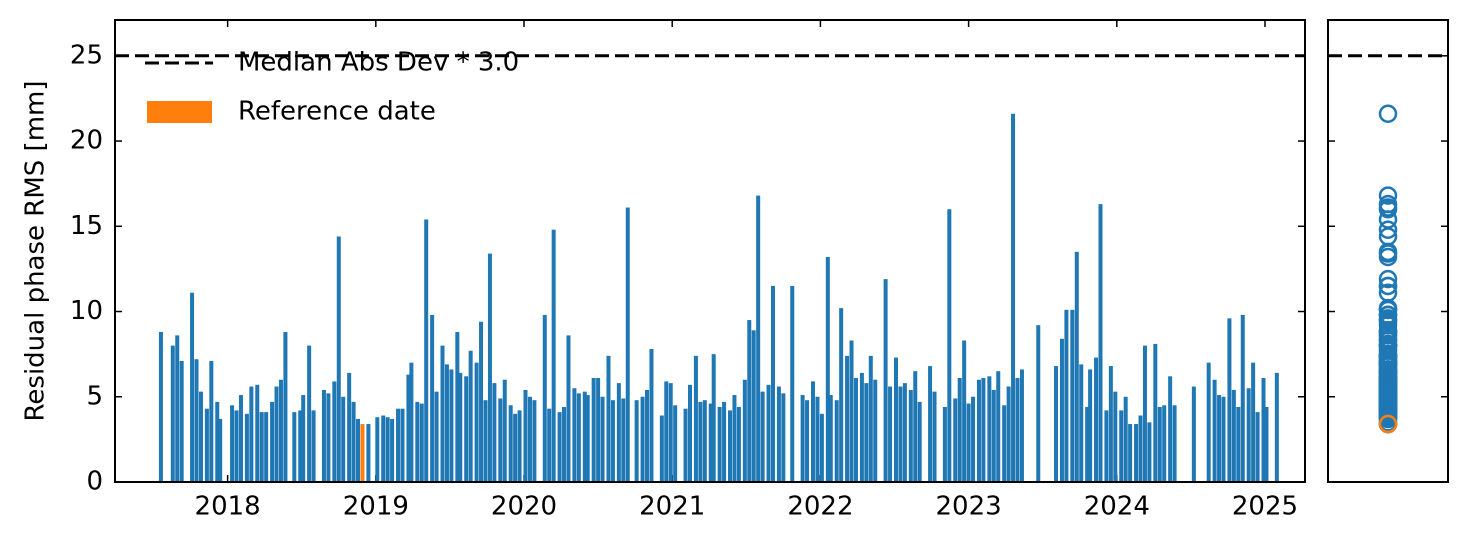  I want to click on y-tick-label: 10, so click(86, 311).